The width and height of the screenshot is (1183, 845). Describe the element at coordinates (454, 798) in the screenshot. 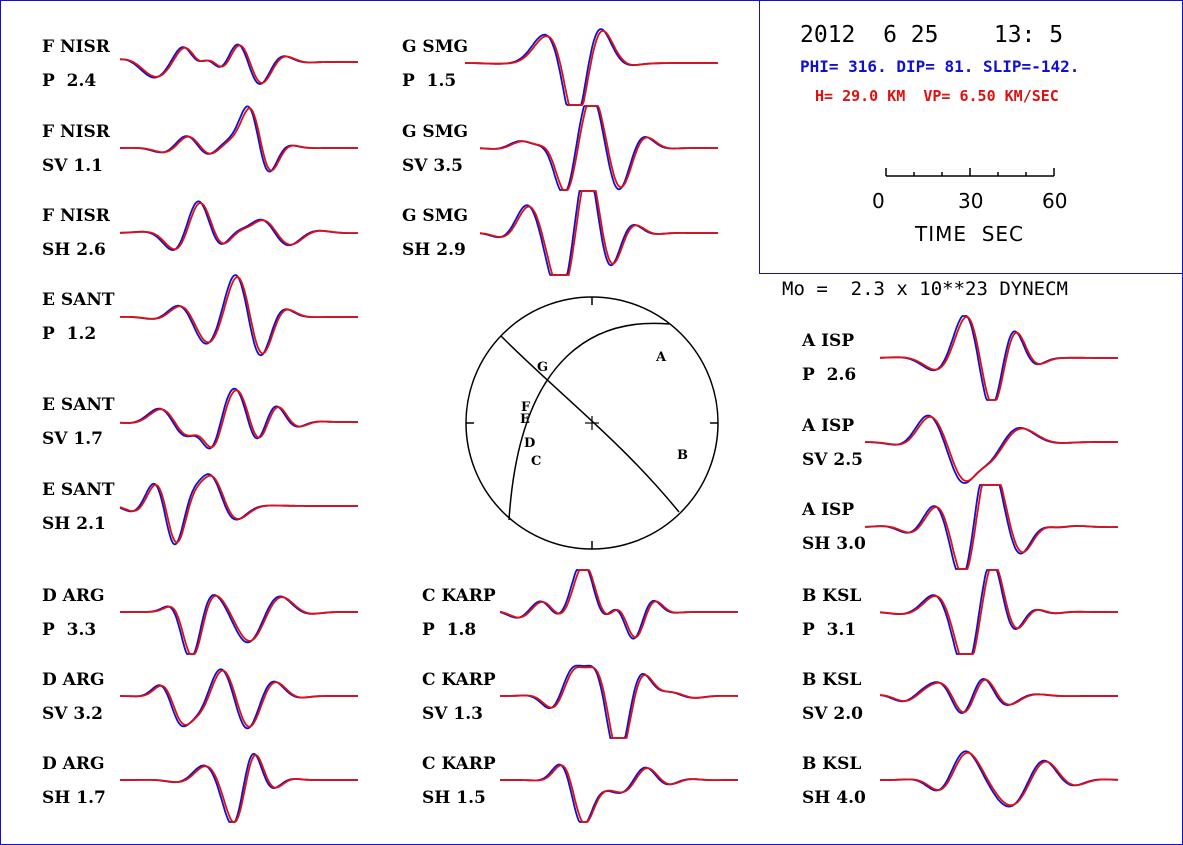

I see `phase-label: SH 1.5` at that location.